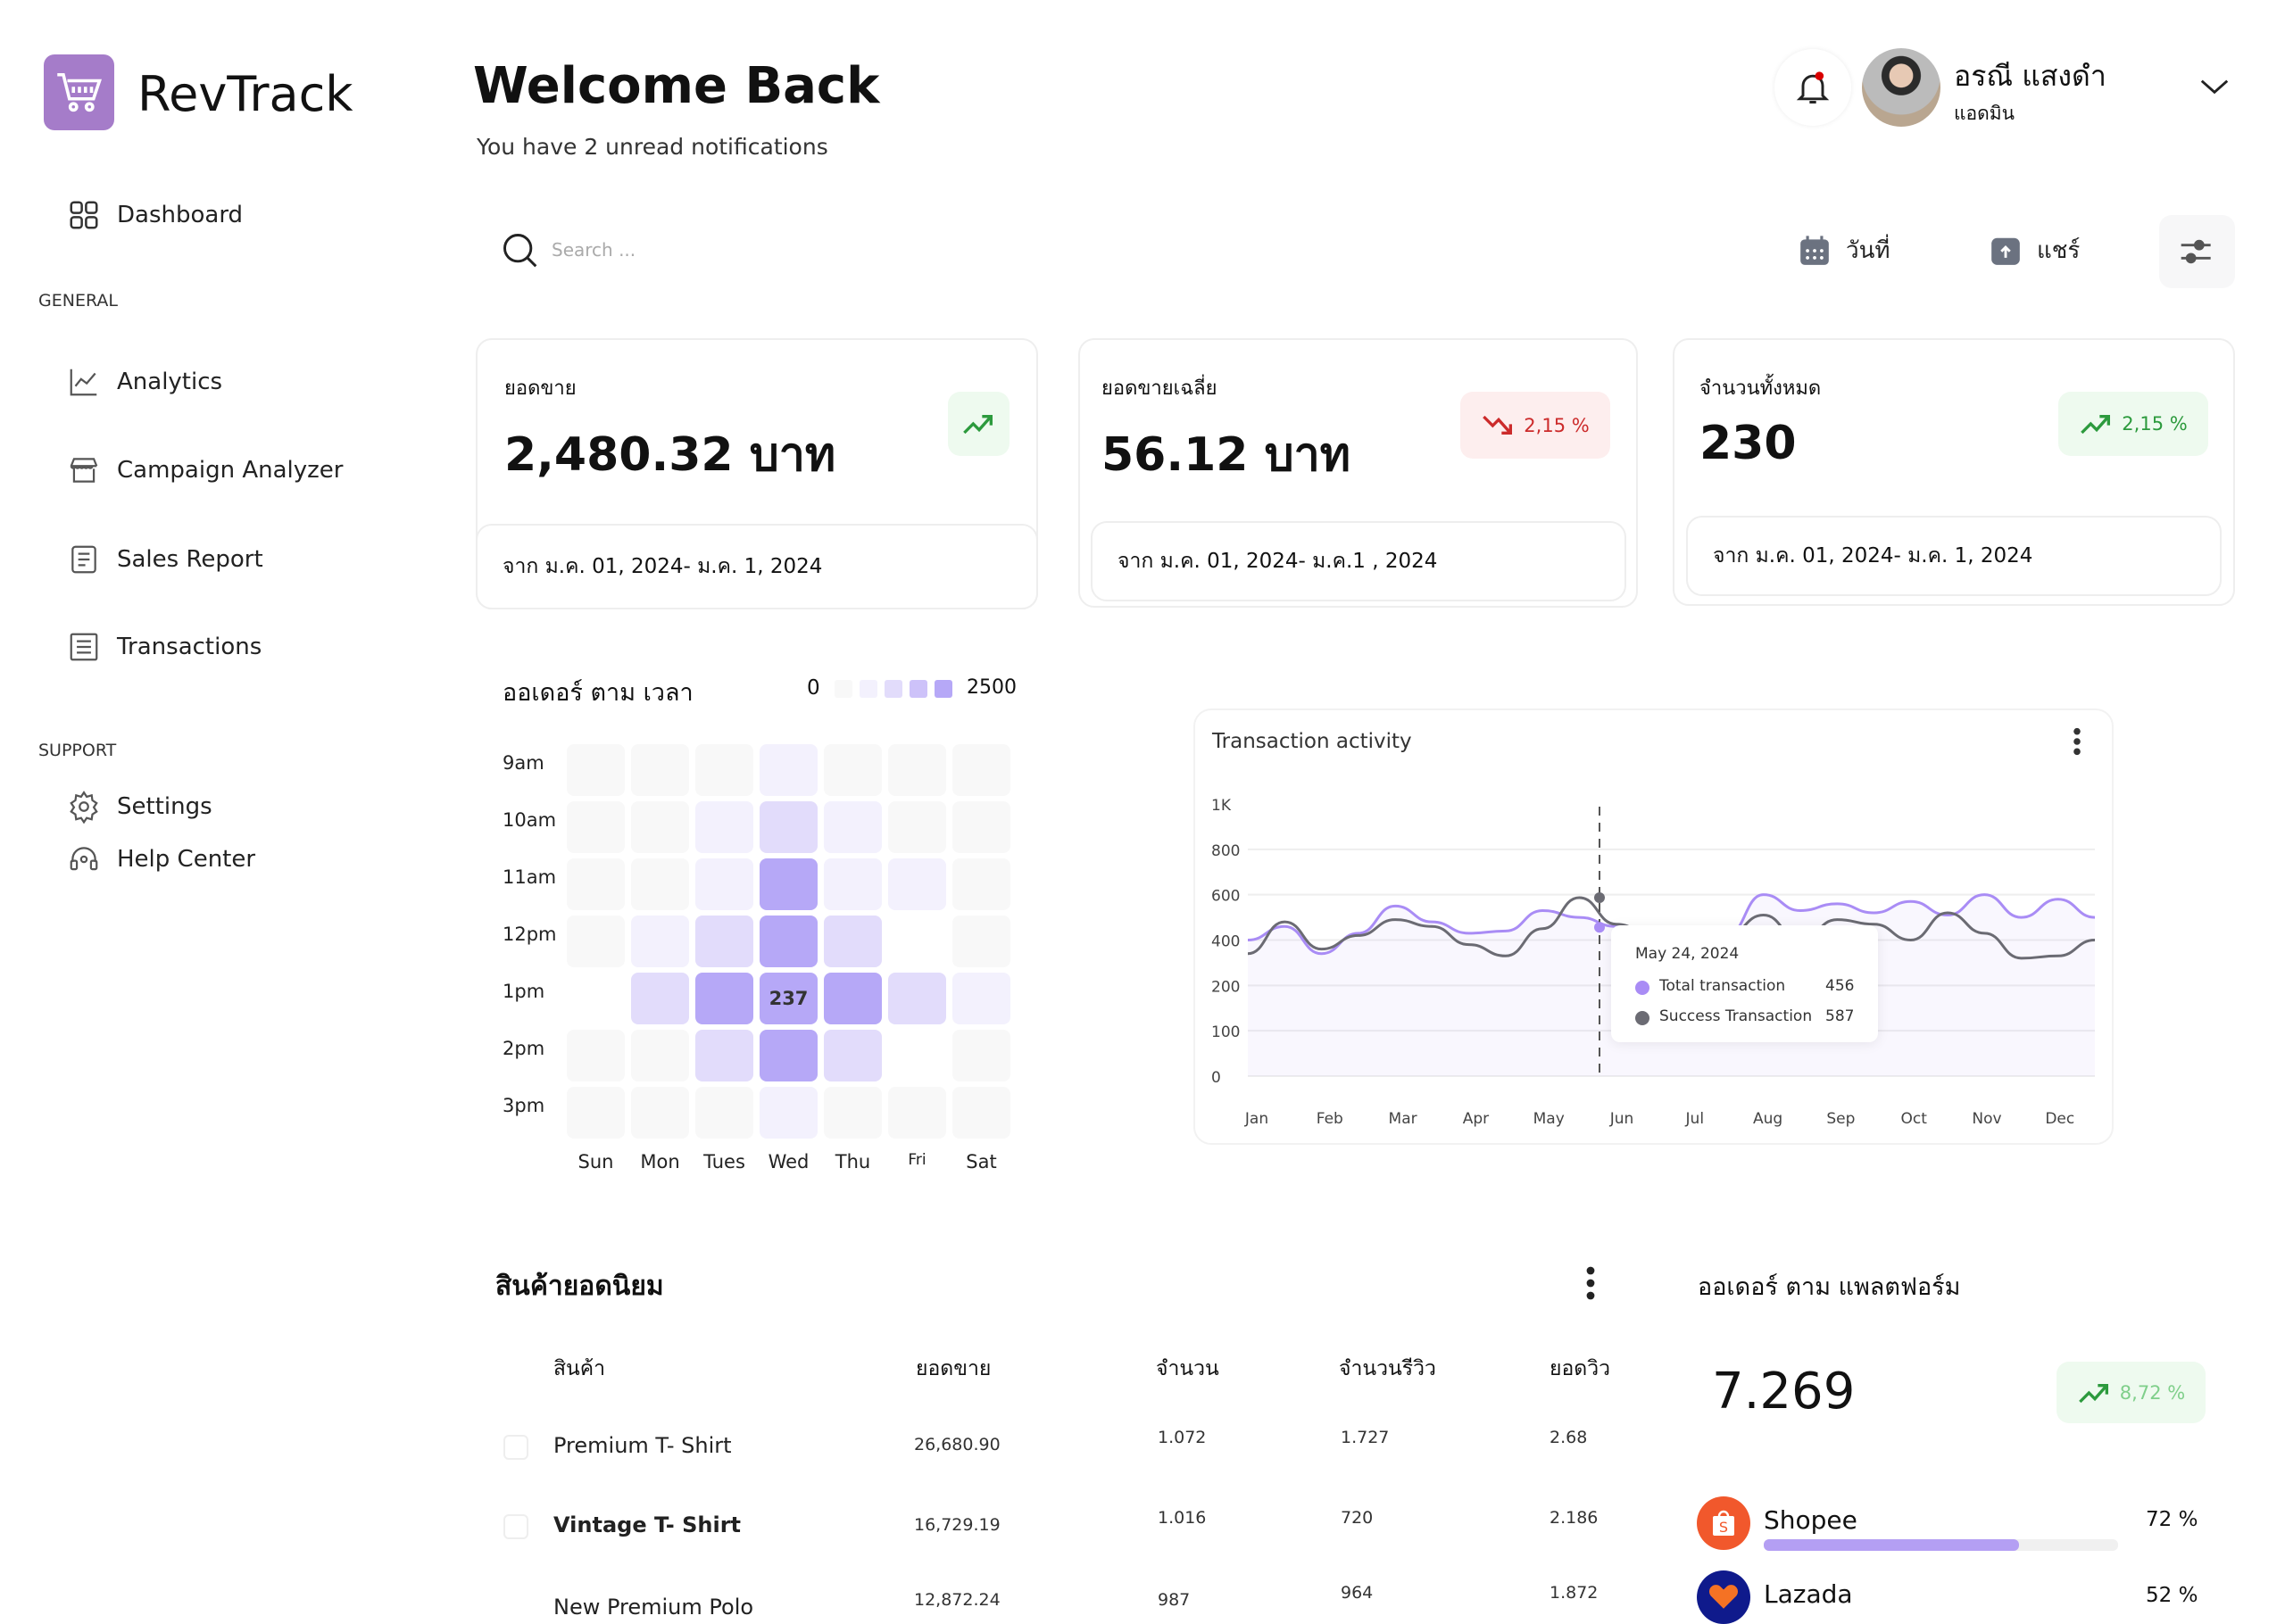 This screenshot has height=1624, width=2285. I want to click on svg-text: S, so click(1723, 1527).